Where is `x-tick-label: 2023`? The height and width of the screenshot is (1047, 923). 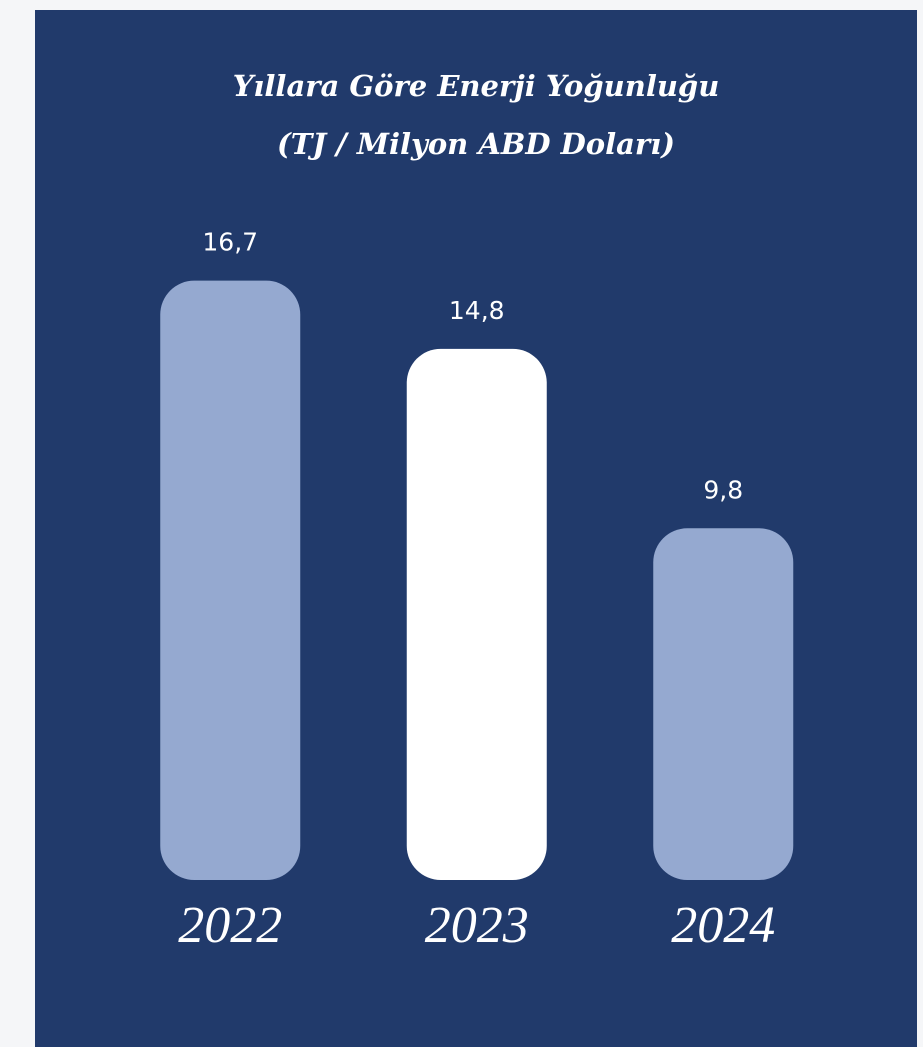 x-tick-label: 2023 is located at coordinates (477, 925).